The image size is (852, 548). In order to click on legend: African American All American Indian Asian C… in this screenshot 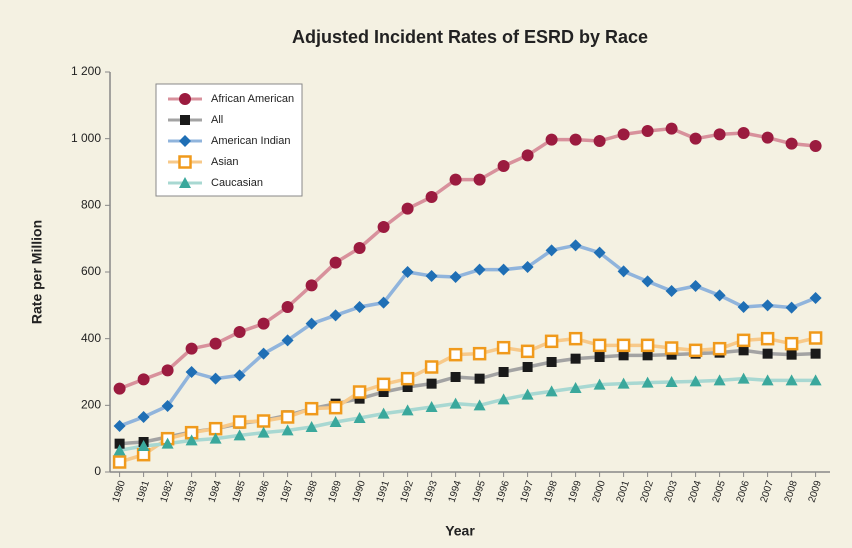, I will do `click(229, 140)`.